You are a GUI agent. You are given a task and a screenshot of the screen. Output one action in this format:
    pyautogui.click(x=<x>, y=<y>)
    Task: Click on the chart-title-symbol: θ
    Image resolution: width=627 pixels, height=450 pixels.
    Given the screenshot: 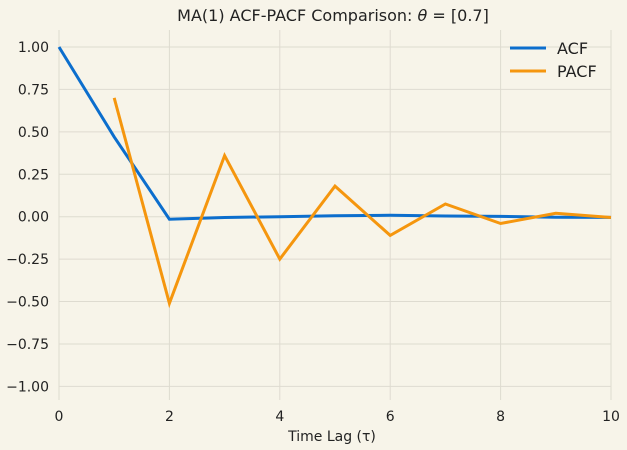 What is the action you would take?
    pyautogui.click(x=423, y=15)
    